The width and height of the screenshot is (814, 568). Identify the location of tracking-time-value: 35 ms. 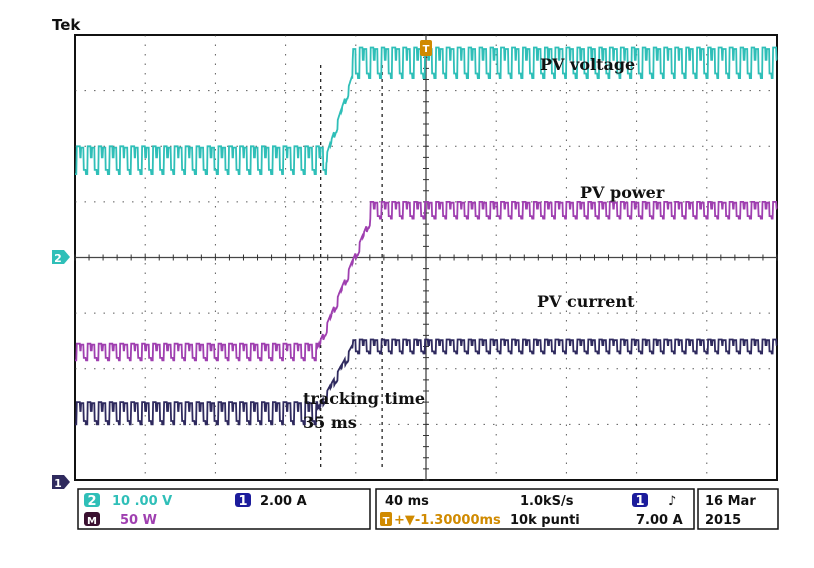
(330, 422).